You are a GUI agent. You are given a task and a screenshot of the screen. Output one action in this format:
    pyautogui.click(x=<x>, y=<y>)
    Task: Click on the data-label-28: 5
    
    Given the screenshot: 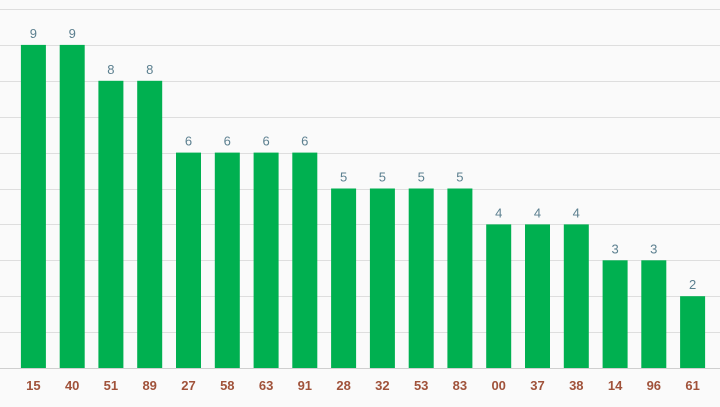 What is the action you would take?
    pyautogui.click(x=343, y=177)
    